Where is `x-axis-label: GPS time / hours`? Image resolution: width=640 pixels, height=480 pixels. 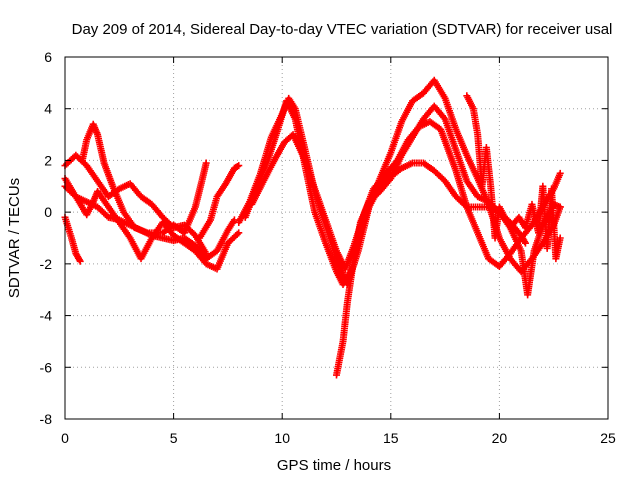
x-axis-label: GPS time / hours is located at coordinates (334, 465).